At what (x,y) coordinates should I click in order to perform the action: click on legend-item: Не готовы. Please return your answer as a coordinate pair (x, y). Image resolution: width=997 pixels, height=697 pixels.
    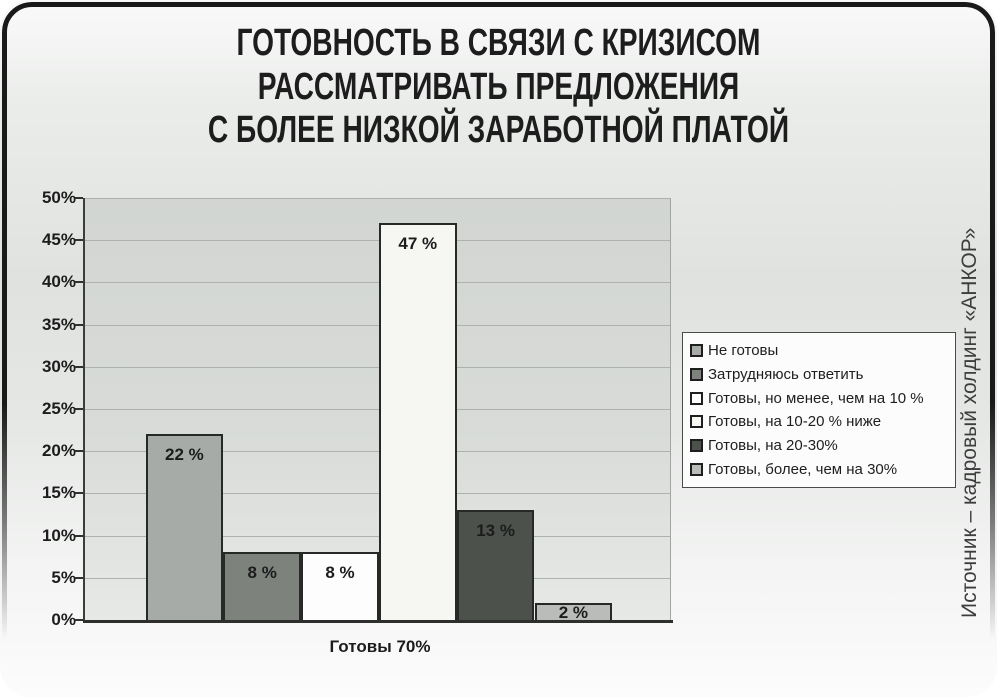
    Looking at the image, I should click on (819, 351).